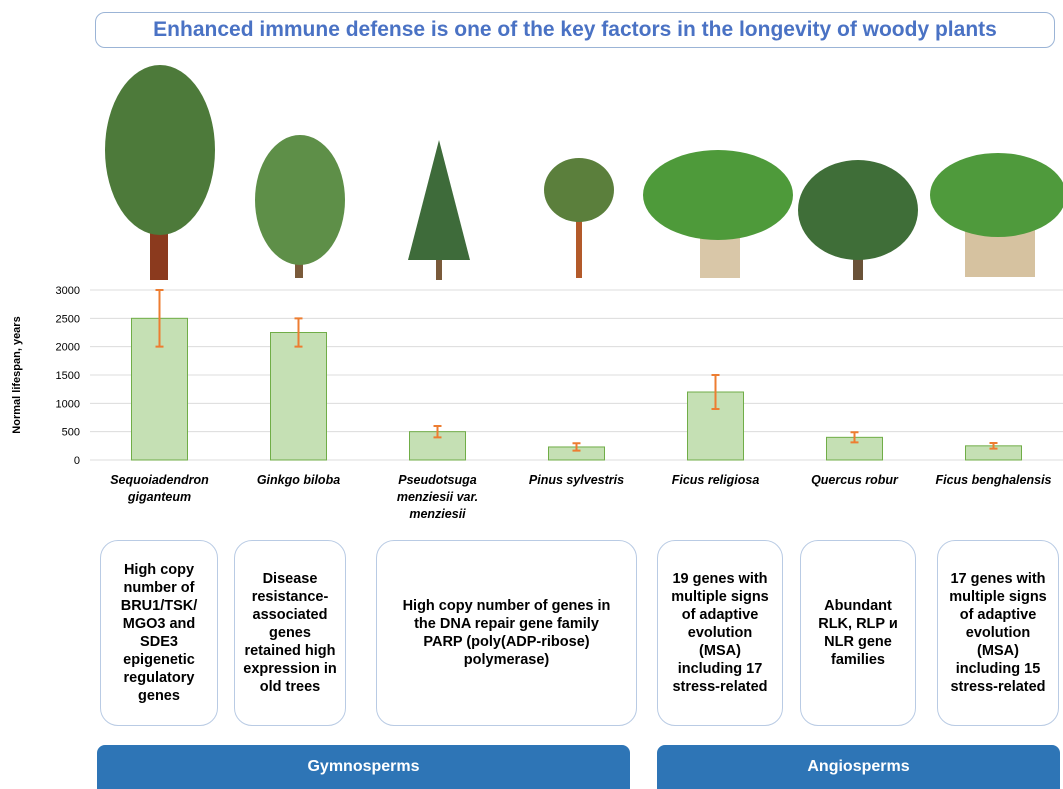 Image resolution: width=1063 pixels, height=789 pixels. What do you see at coordinates (576, 480) in the screenshot?
I see `x-tick-label: Pinus sylvestris` at bounding box center [576, 480].